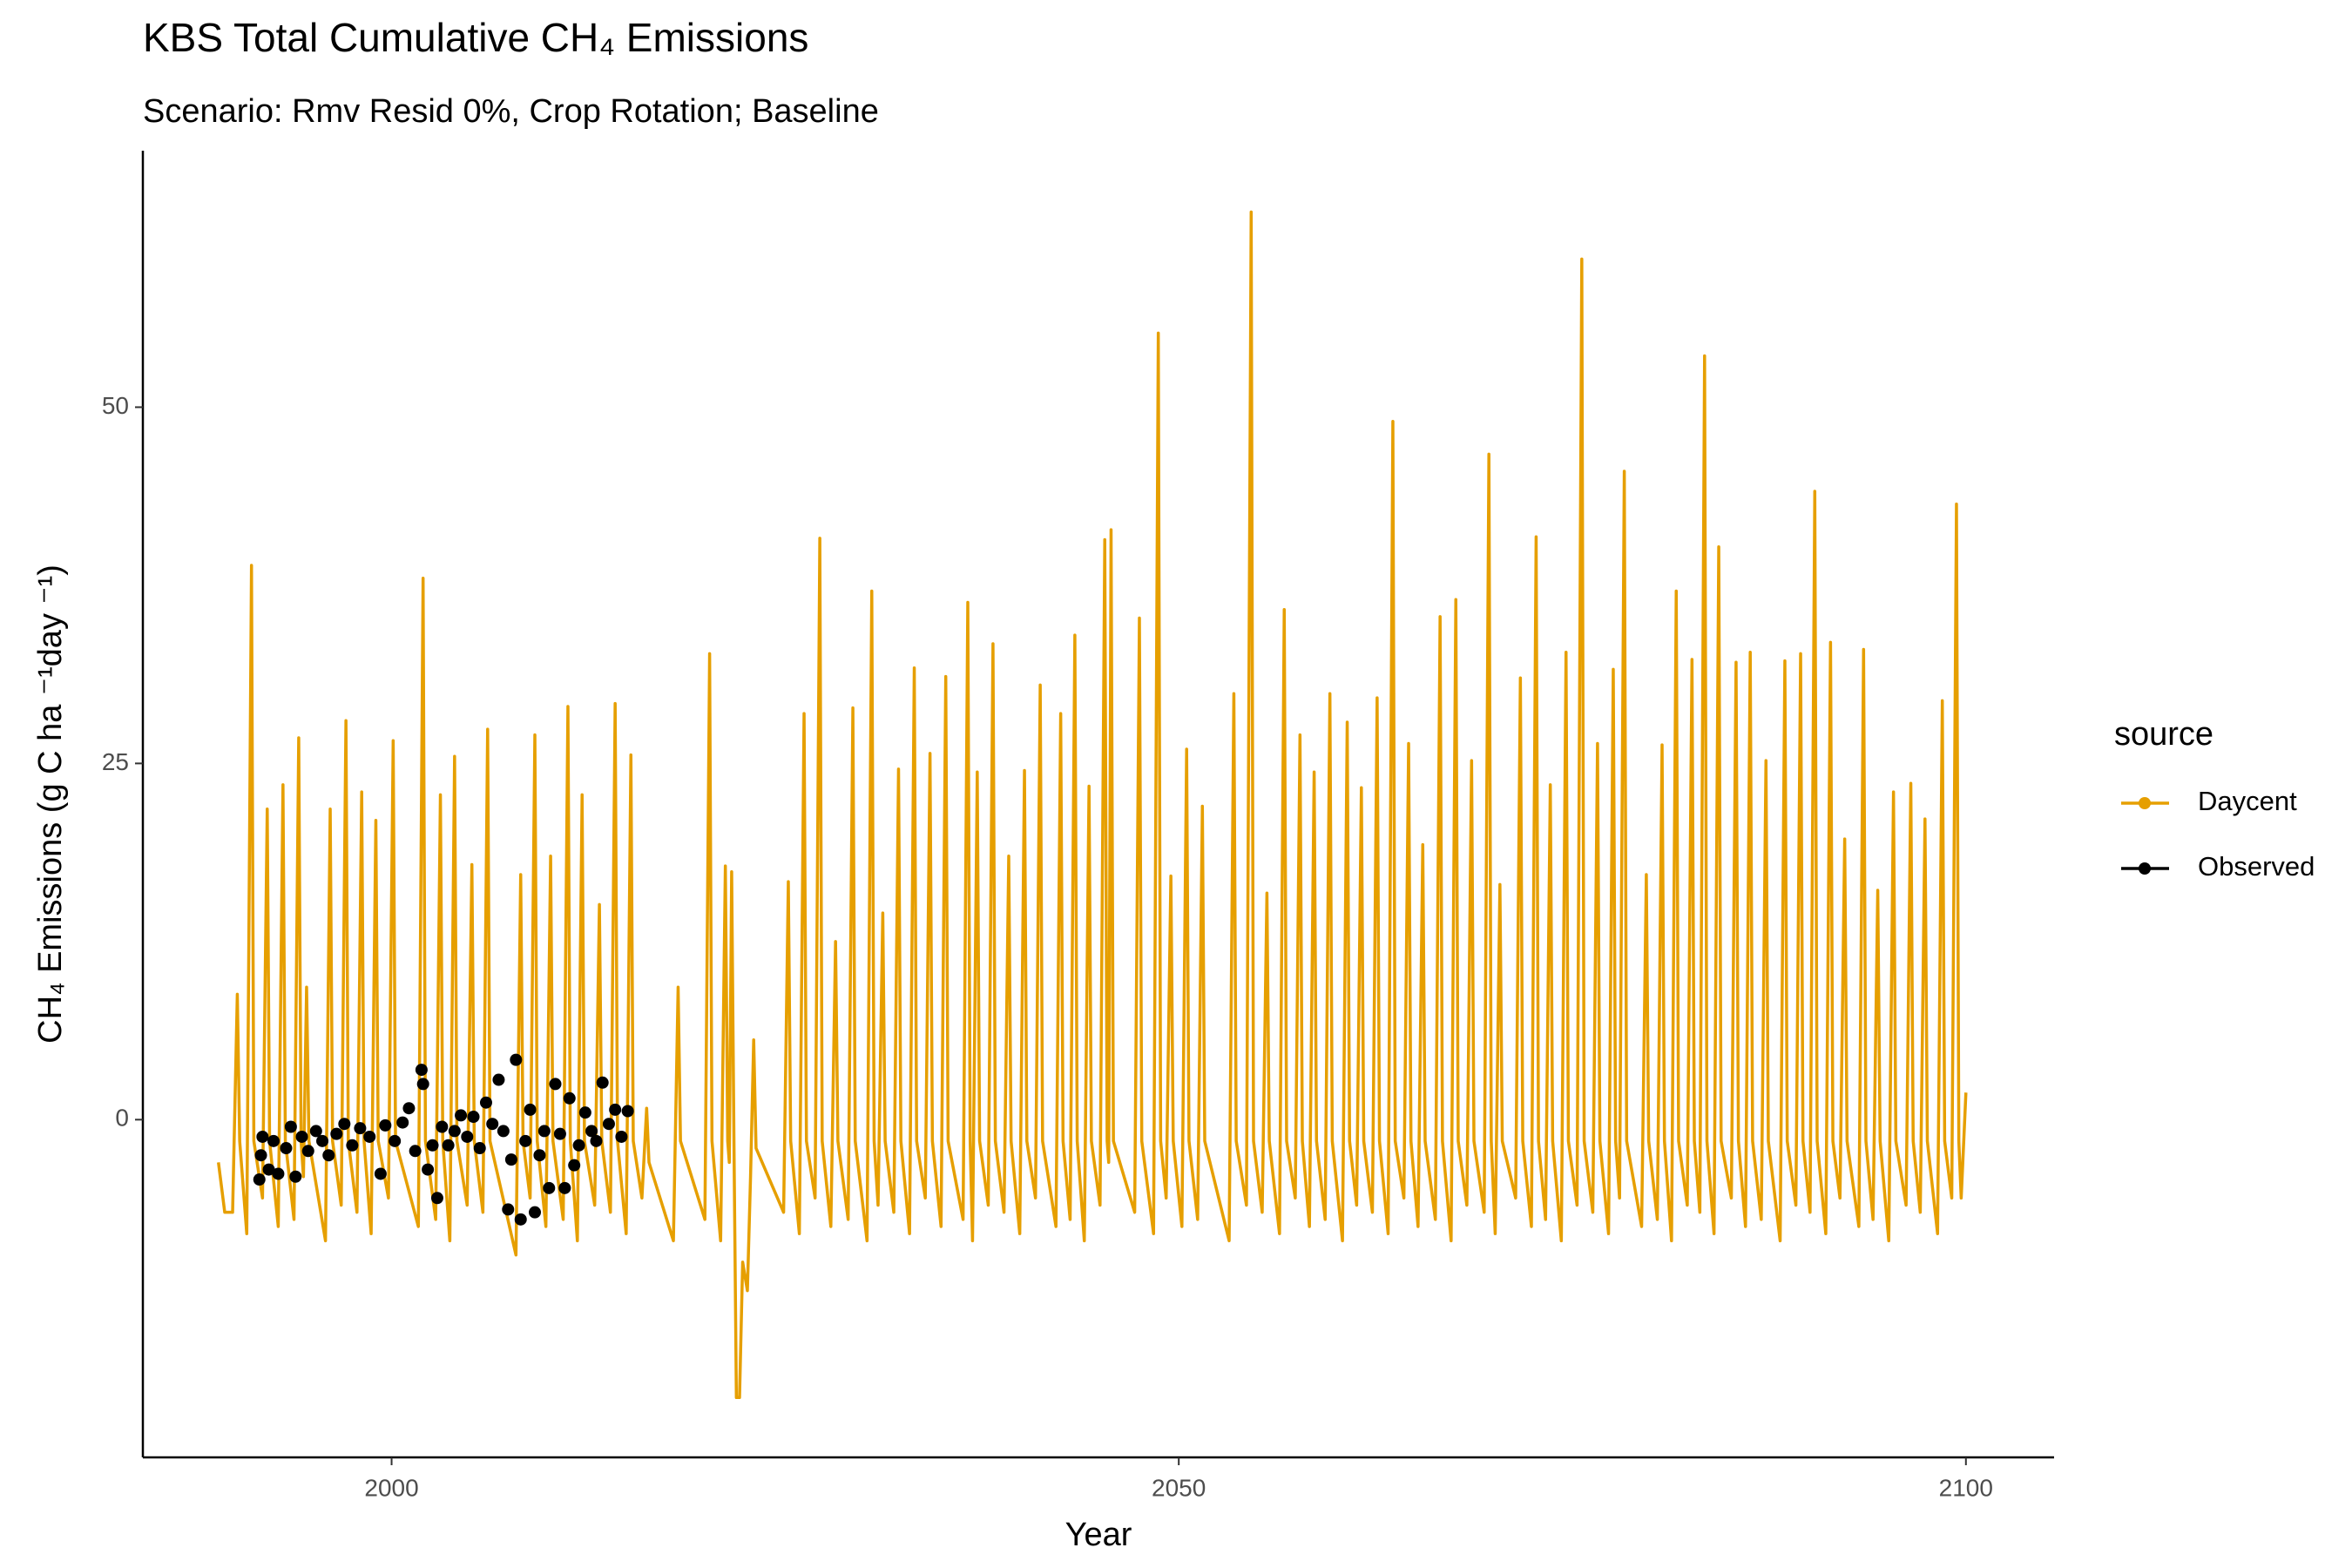  Describe the element at coordinates (50, 804) in the screenshot. I see `y-axis-title: CH₄ Emissions (g C ha ⁻¹day ⁻¹)` at that location.